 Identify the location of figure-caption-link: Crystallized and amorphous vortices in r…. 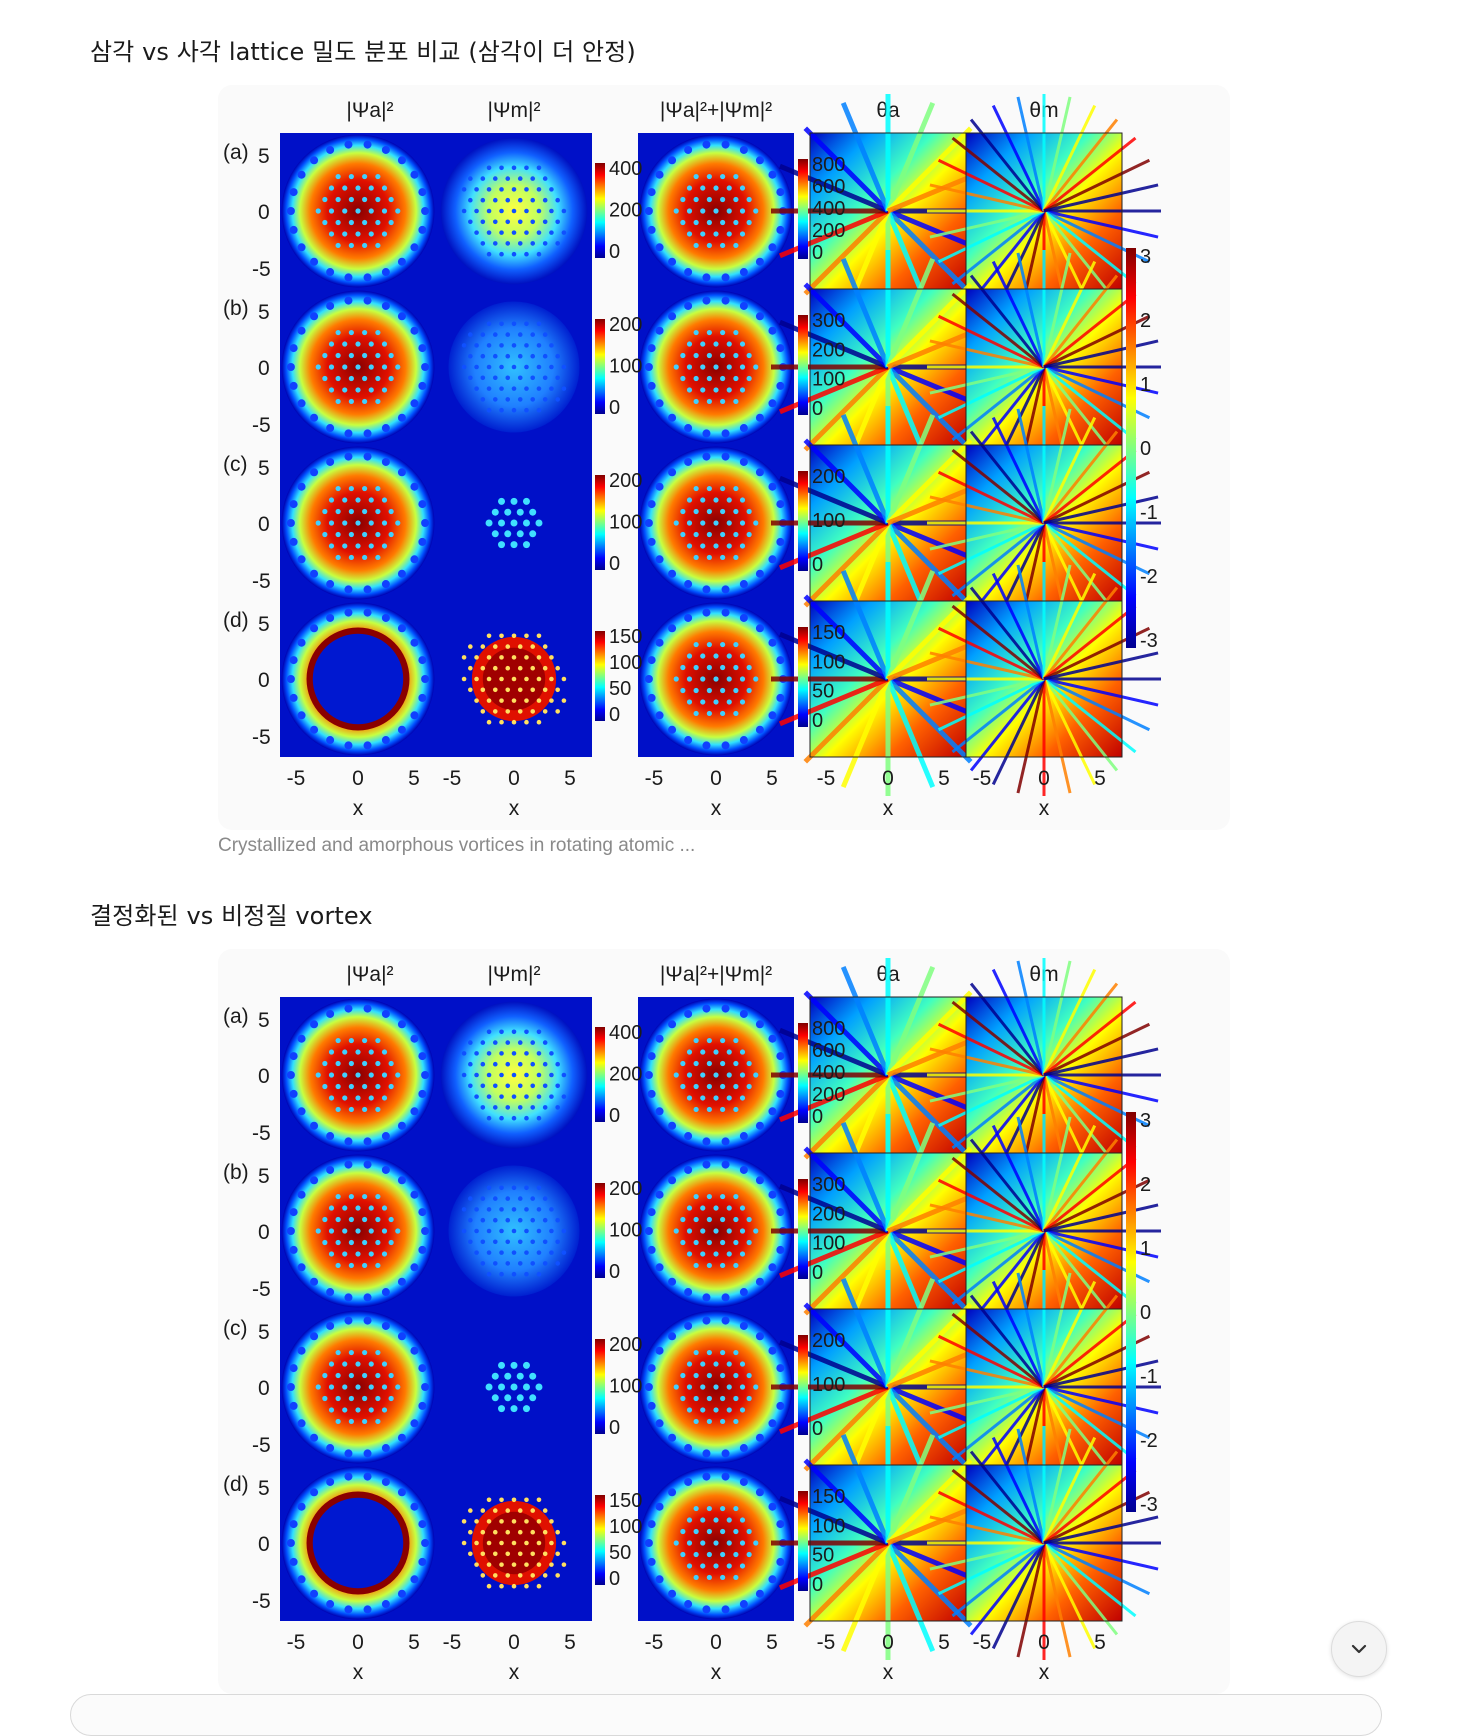
(457, 845).